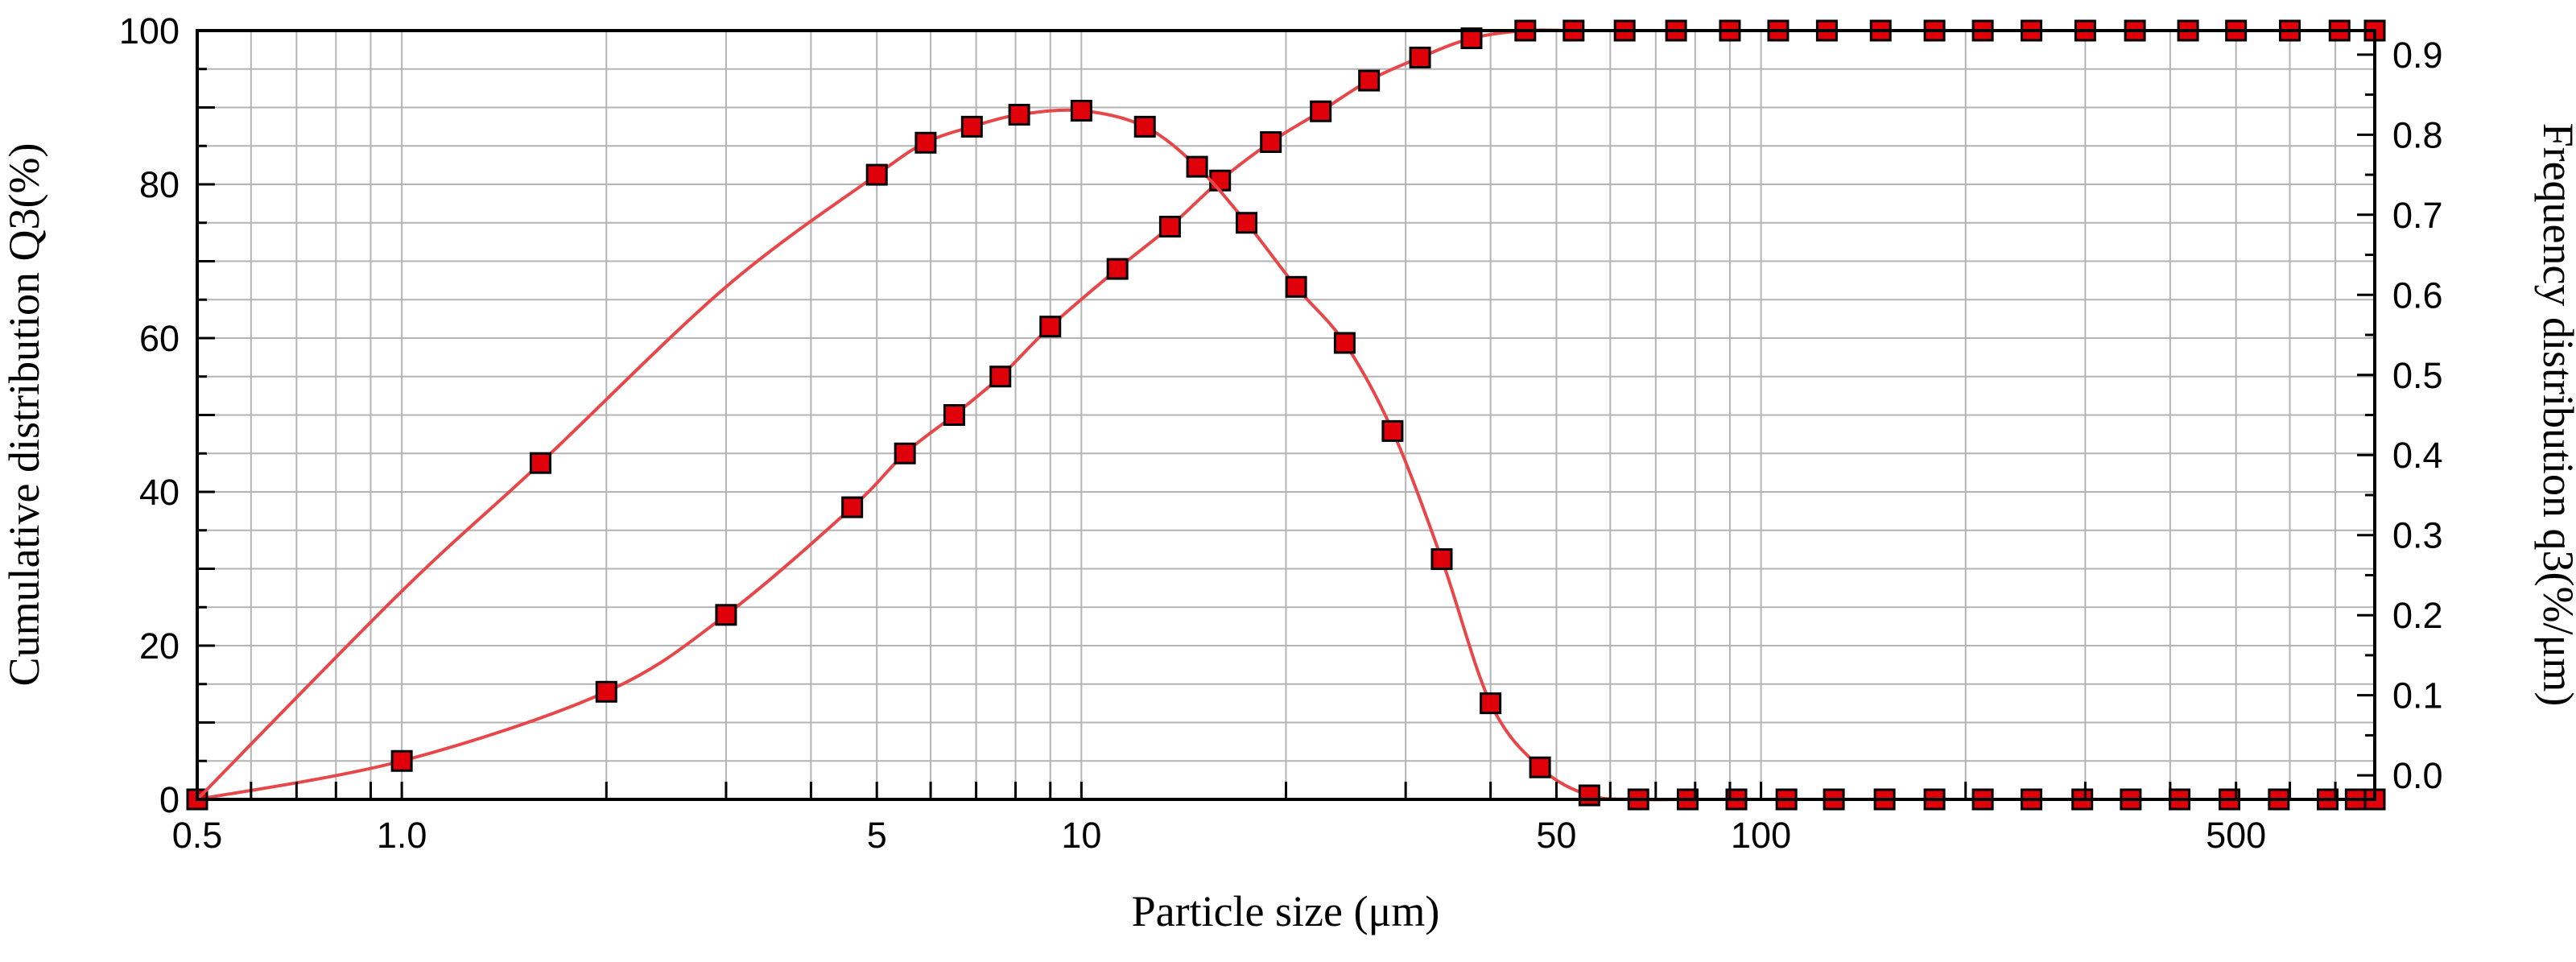 Image resolution: width=2576 pixels, height=962 pixels. Describe the element at coordinates (402, 835) in the screenshot. I see `x-tick-label: 1.0` at that location.